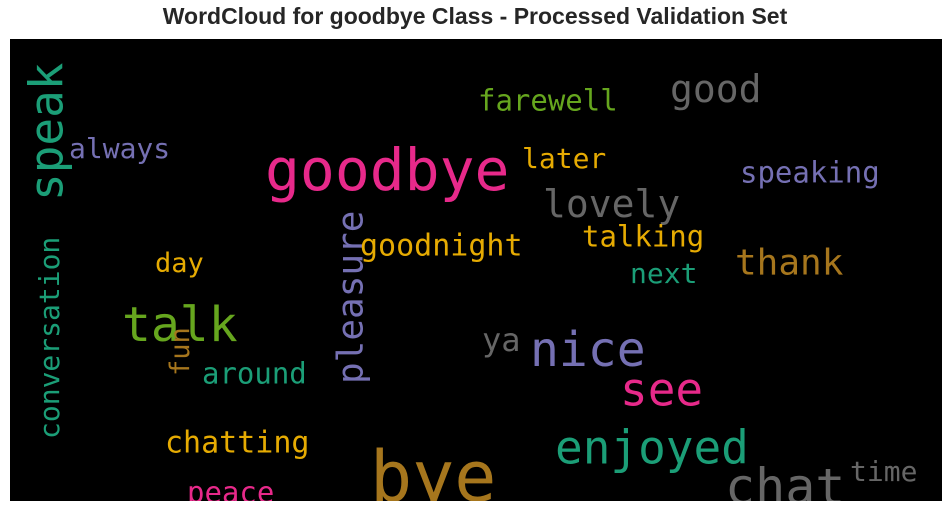 This screenshot has height=511, width=950. Describe the element at coordinates (387, 170) in the screenshot. I see `word-goodbye: goodbye` at that location.